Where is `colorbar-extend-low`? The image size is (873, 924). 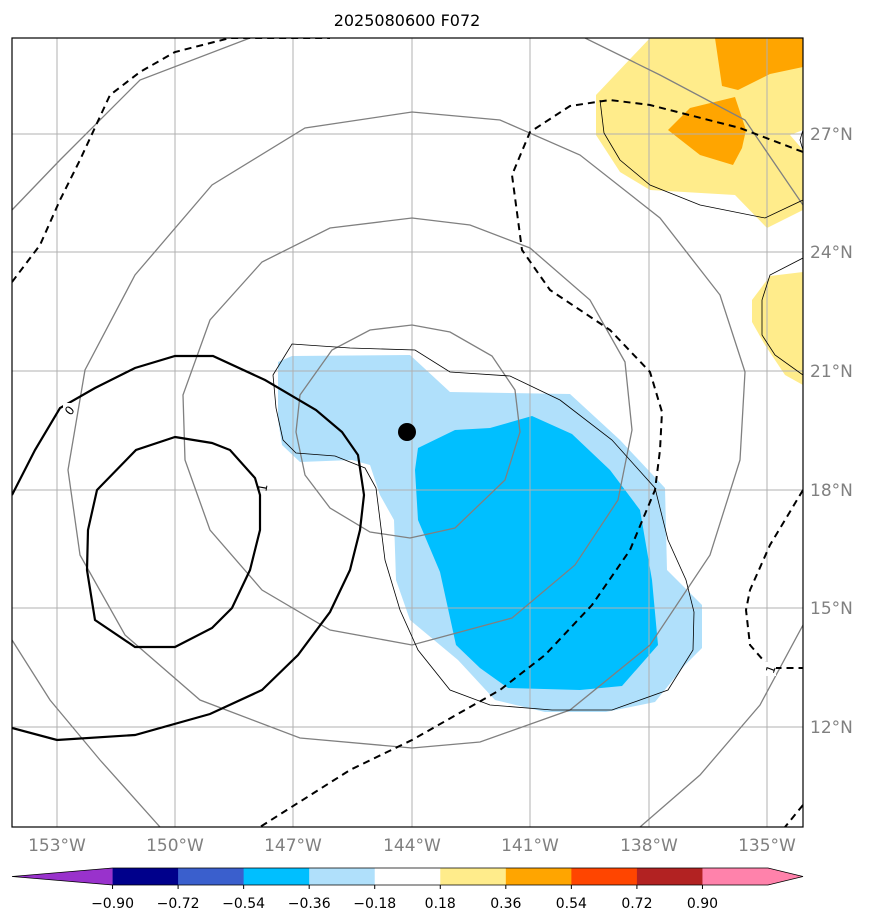 colorbar-extend-low is located at coordinates (62, 876).